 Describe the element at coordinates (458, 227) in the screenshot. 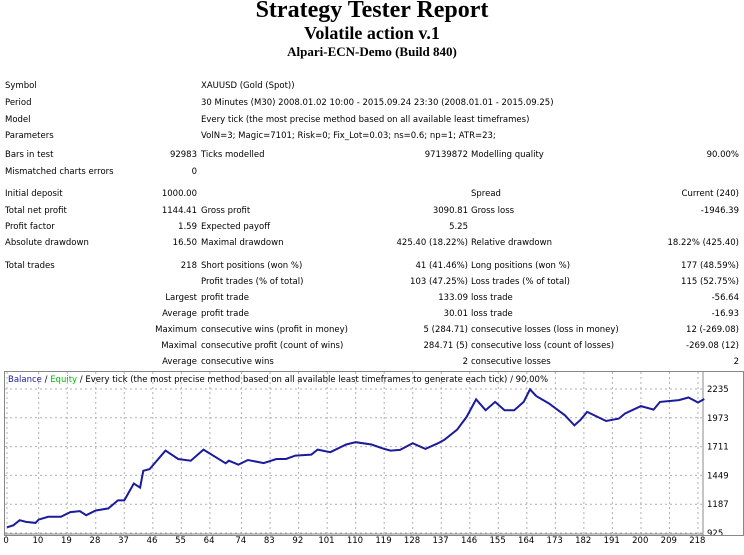

I see `stat-value: 5.25` at that location.